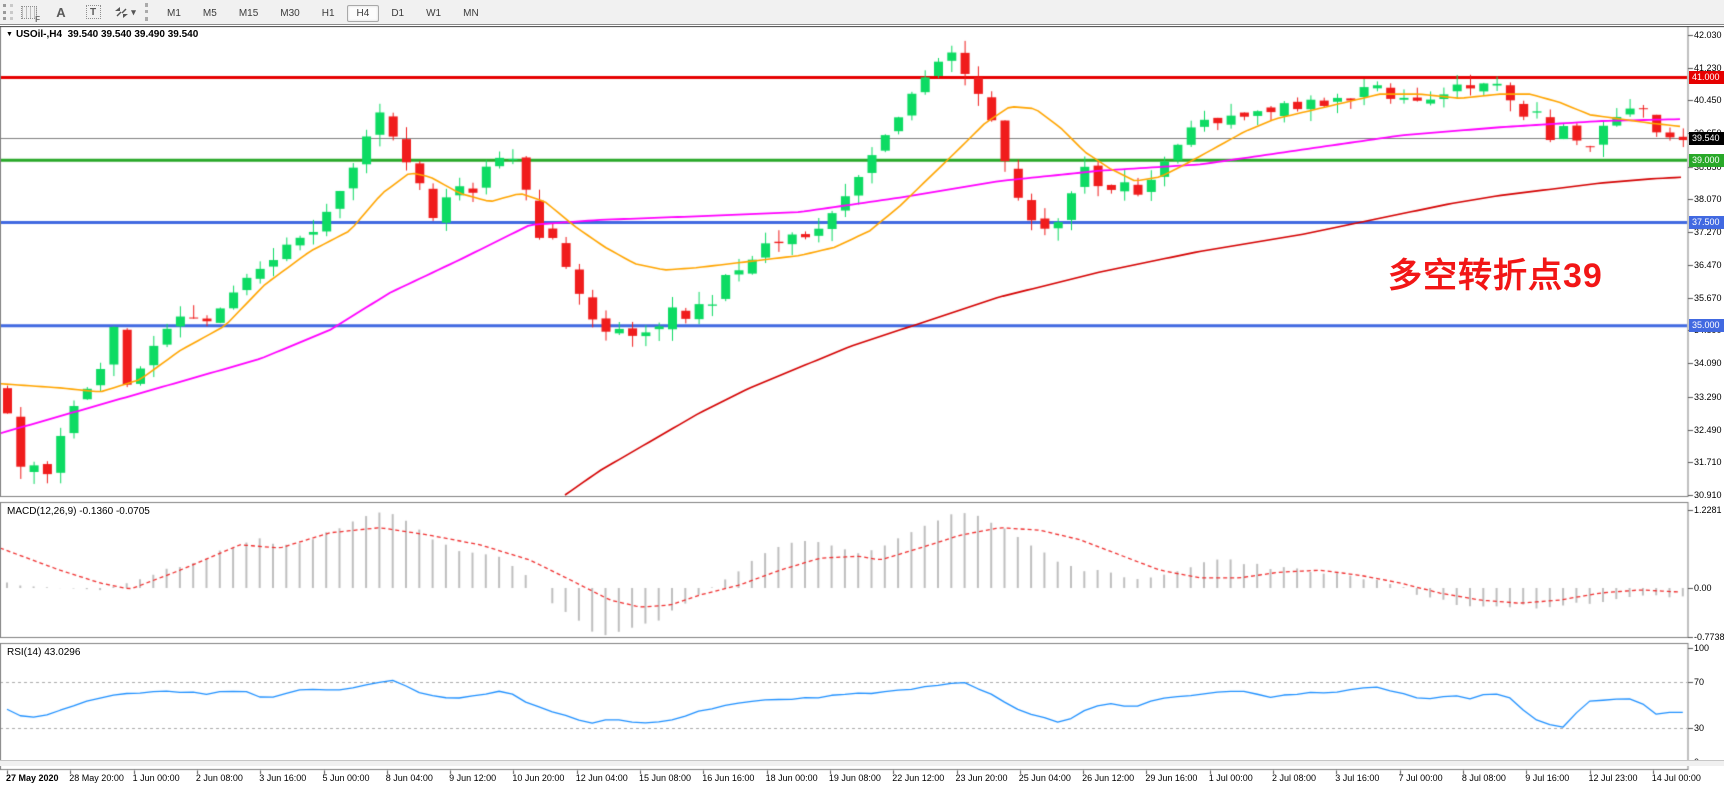 The width and height of the screenshot is (1724, 792). I want to click on date-label: 1 Jul 00:00, so click(1230, 778).